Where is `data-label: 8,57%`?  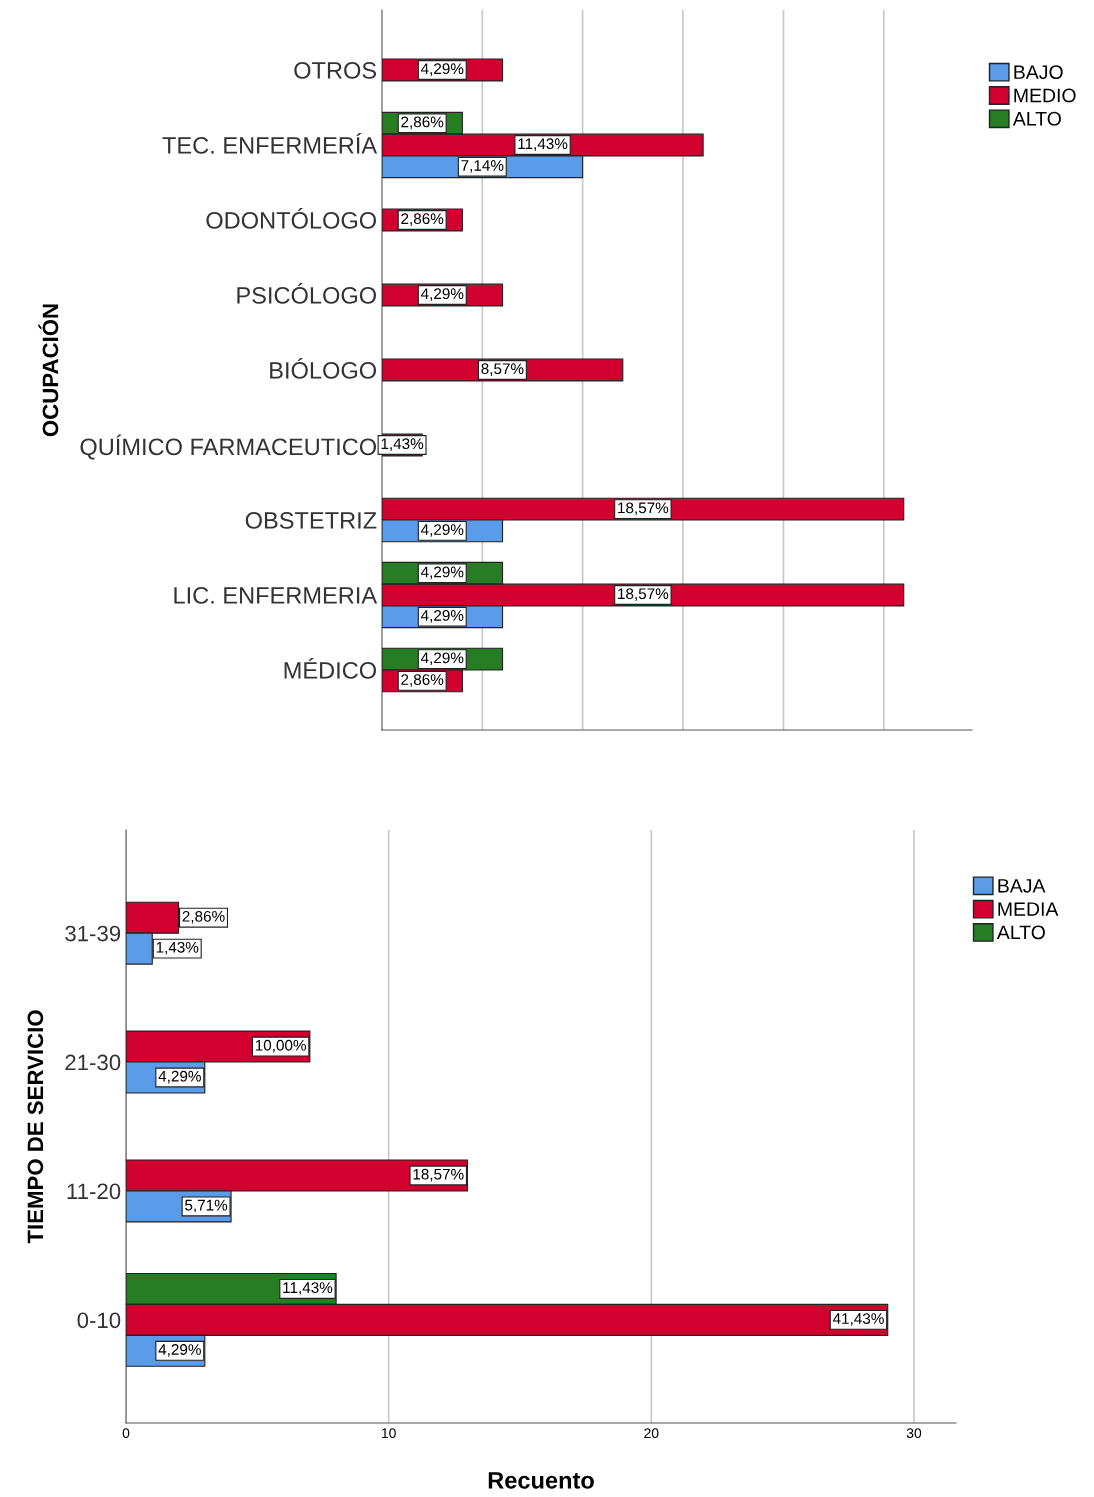
data-label: 8,57% is located at coordinates (502, 369).